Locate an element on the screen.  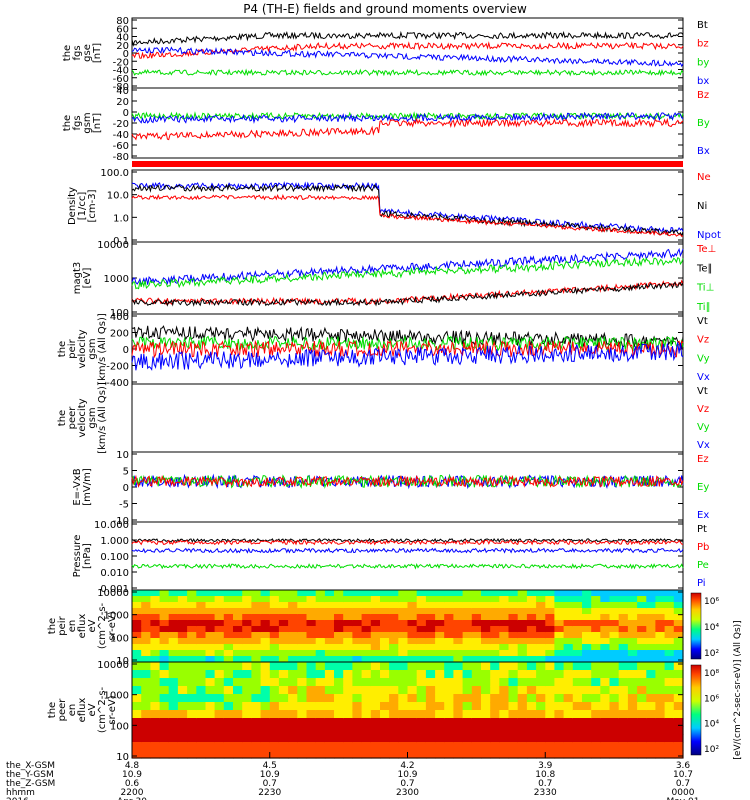
x-tick-label: 10.8 is located at coordinates (545, 775).